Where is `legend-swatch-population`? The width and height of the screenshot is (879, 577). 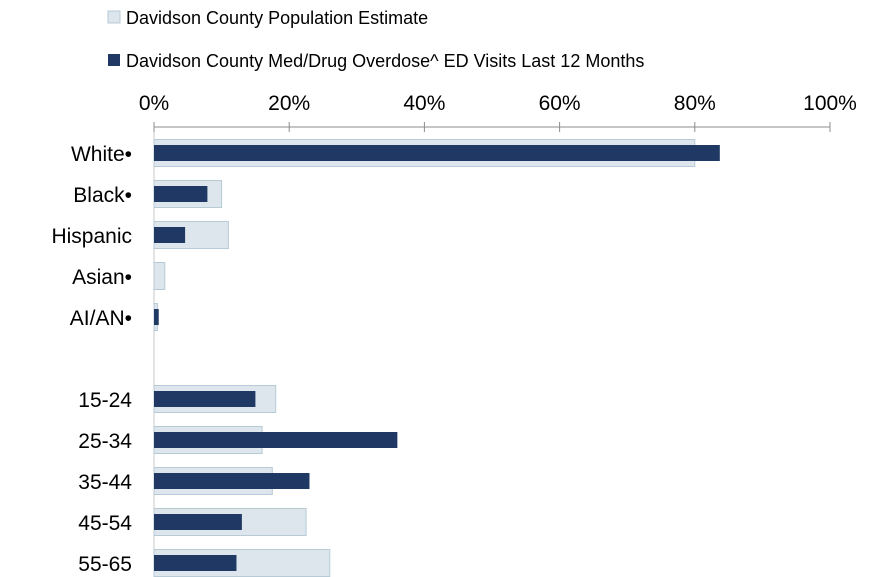
legend-swatch-population is located at coordinates (114, 17).